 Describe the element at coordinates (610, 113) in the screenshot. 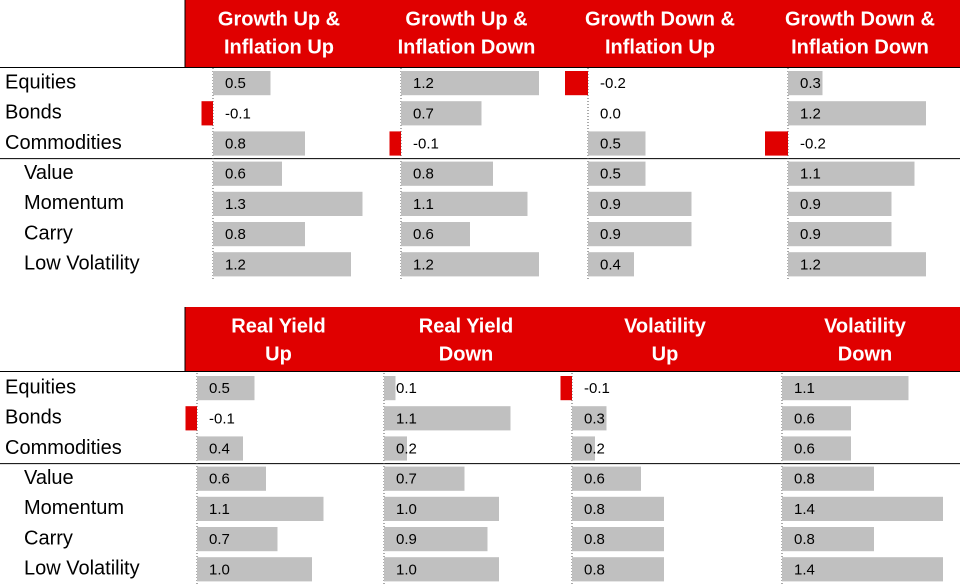

I see `cell-value: 0.0` at that location.